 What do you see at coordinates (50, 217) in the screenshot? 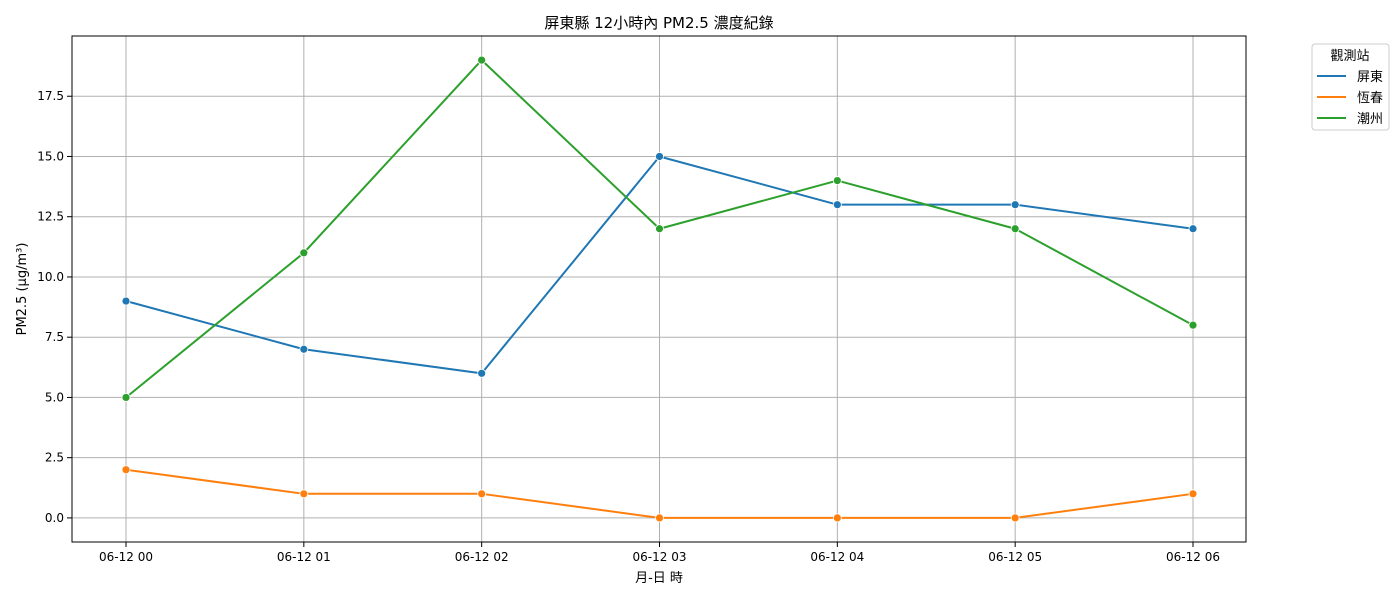
I see `y-tick-label: 12.5` at bounding box center [50, 217].